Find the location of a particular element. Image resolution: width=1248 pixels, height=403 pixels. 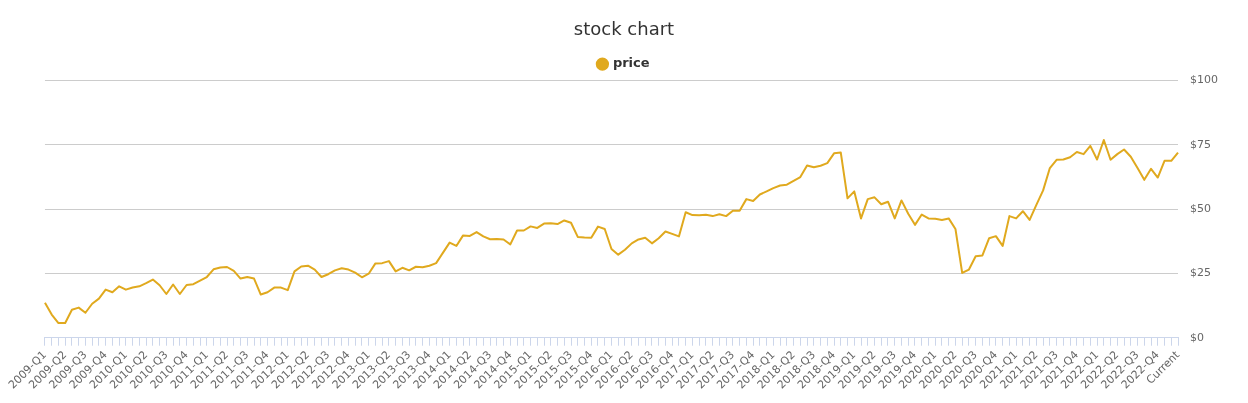

y-tick-label: $100 is located at coordinates (1204, 80).